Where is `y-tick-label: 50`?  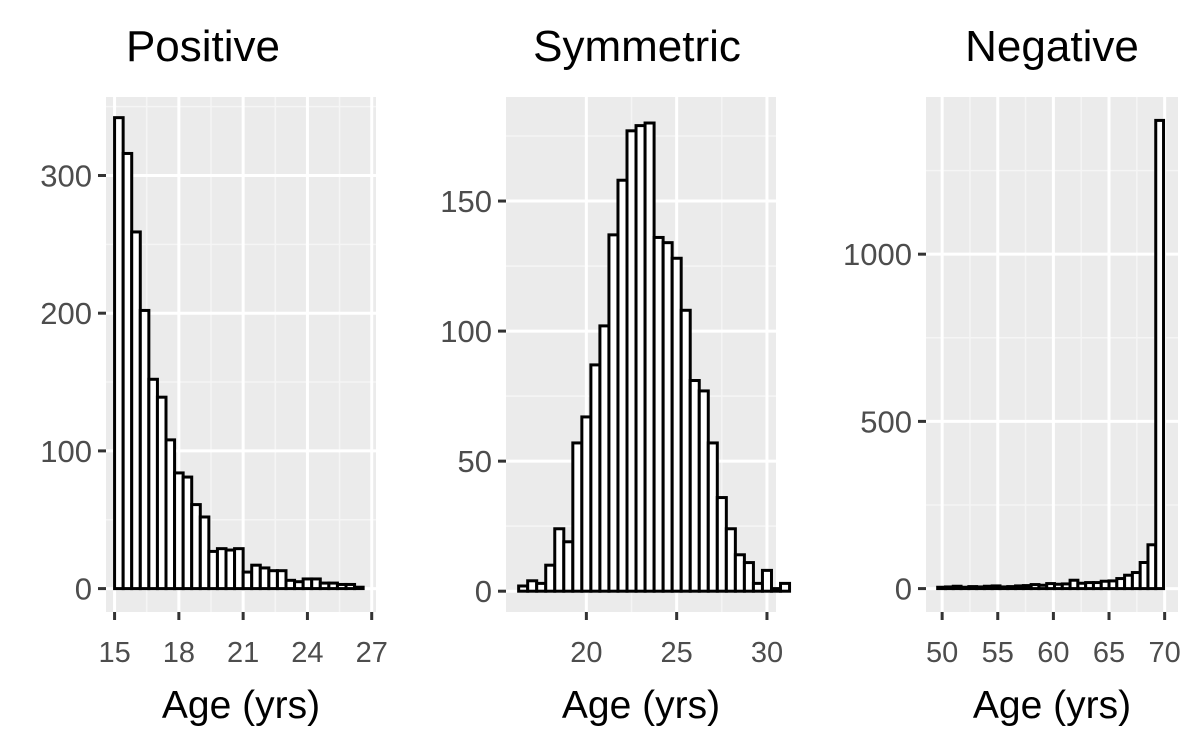
y-tick-label: 50 is located at coordinates (475, 461).